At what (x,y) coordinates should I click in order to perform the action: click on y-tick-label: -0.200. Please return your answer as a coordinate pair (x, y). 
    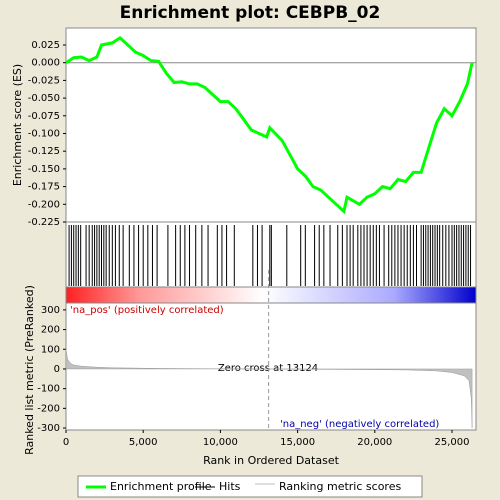
    Looking at the image, I should click on (44, 204).